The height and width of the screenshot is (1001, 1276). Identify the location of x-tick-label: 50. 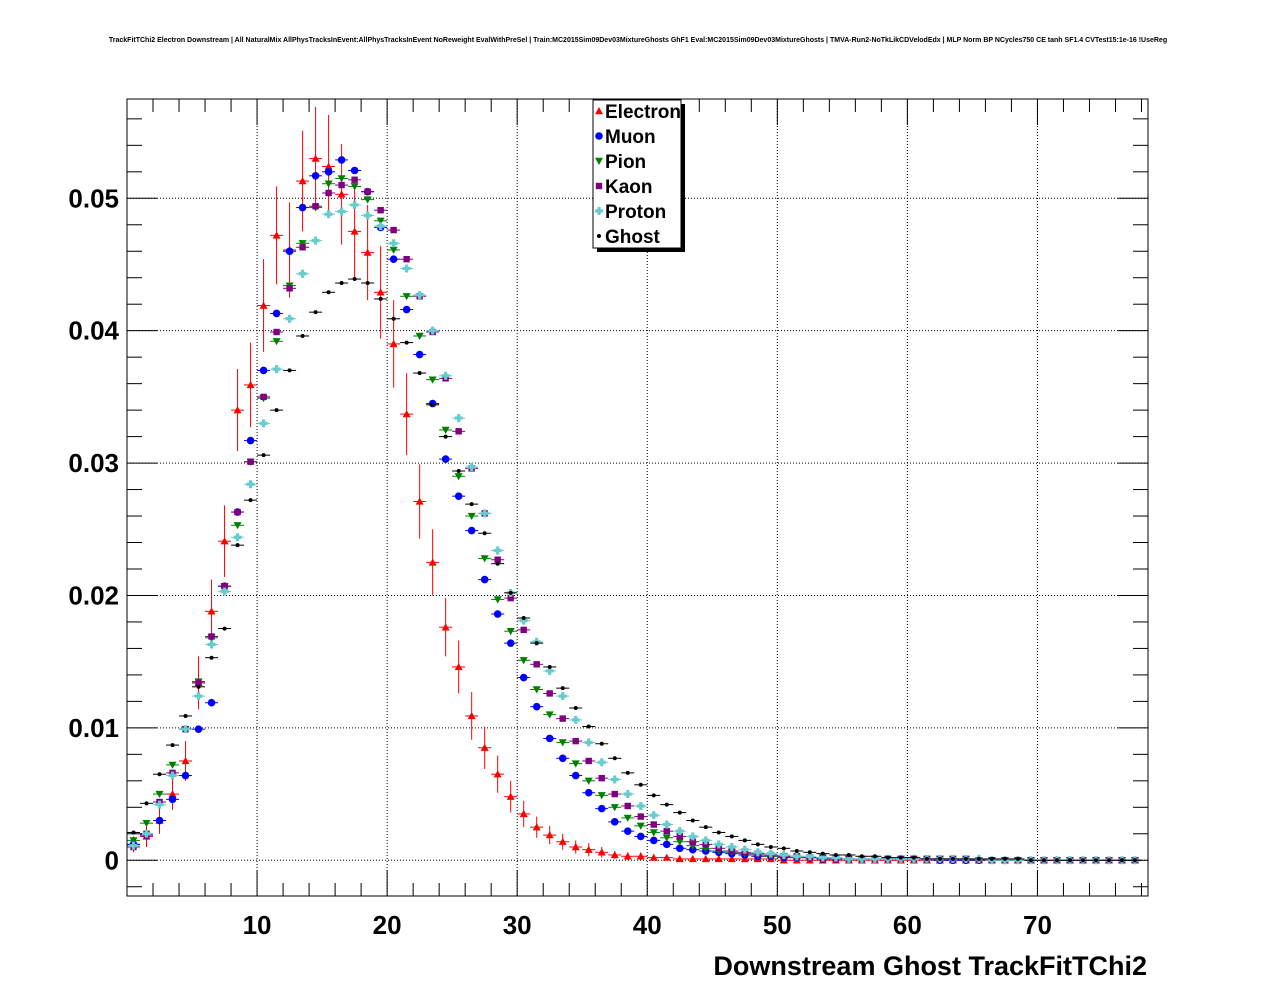
(777, 925).